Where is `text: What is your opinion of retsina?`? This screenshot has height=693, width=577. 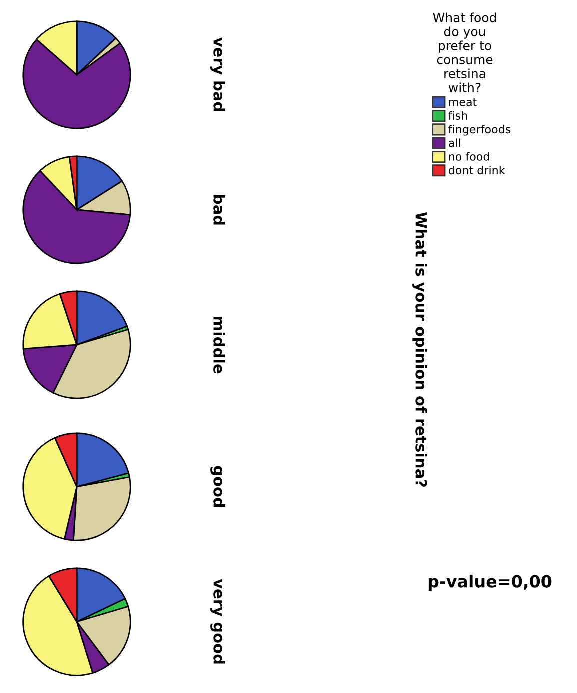
text: What is your opinion of retsina? is located at coordinates (420, 350).